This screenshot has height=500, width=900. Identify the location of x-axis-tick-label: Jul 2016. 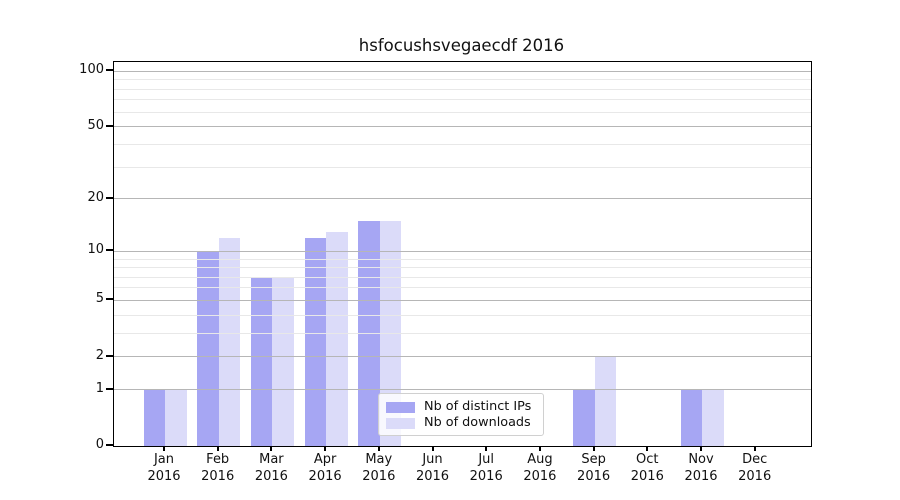
(486, 468).